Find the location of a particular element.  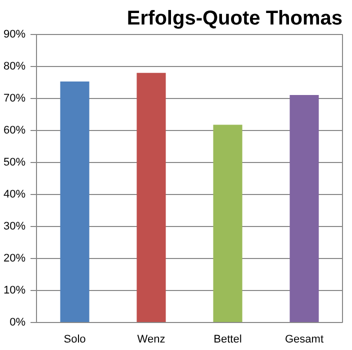

x-tick-label: Bettel is located at coordinates (228, 340).